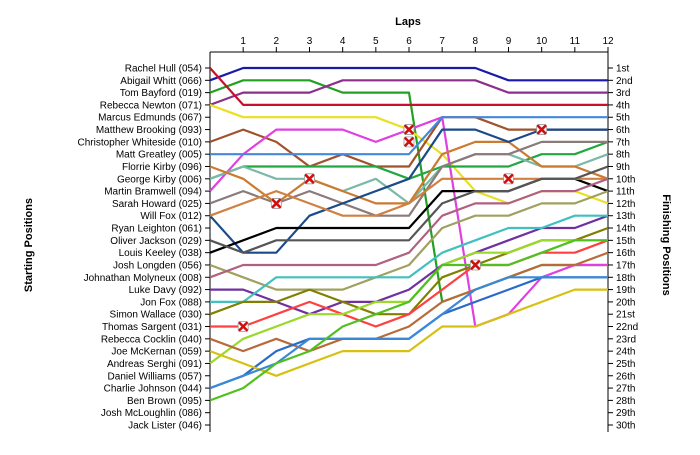  I want to click on finishing-position-label: 11th, so click(625, 192).